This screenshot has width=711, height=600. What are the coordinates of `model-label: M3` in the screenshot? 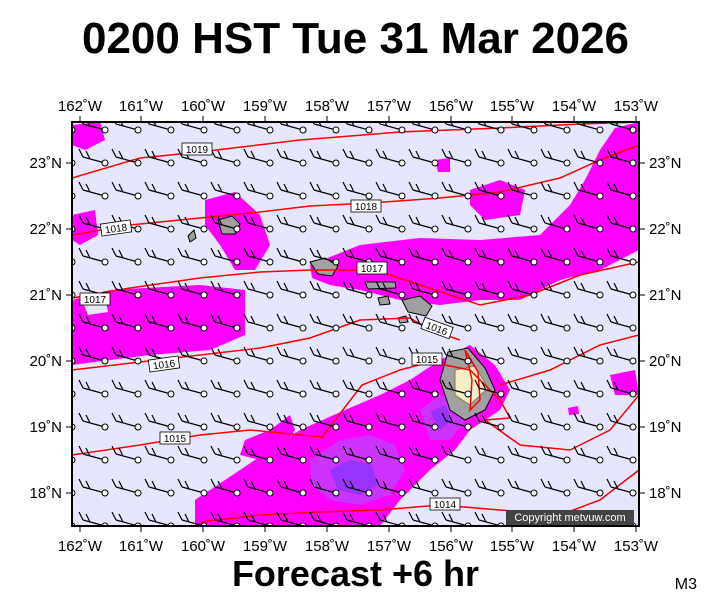 It's located at (685, 584).